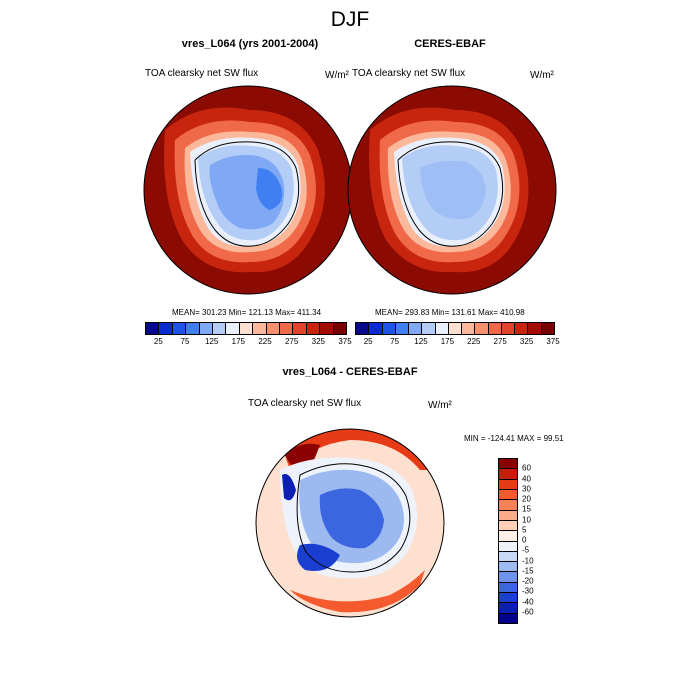 The image size is (700, 700). What do you see at coordinates (526, 468) in the screenshot?
I see `colorbar-tick-label: 60` at bounding box center [526, 468].